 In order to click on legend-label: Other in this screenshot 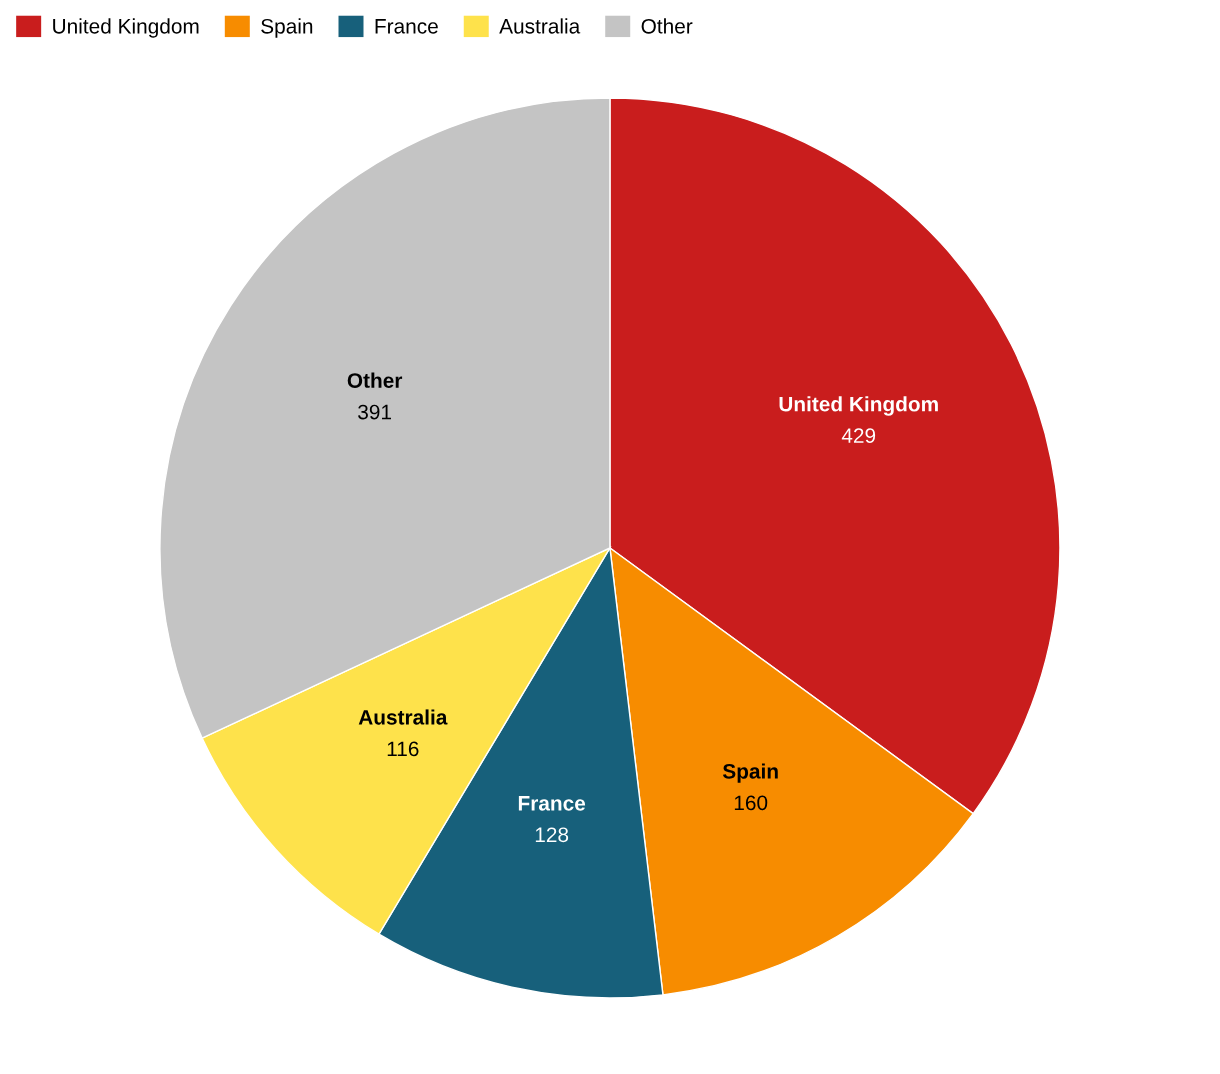, I will do `click(667, 26)`.